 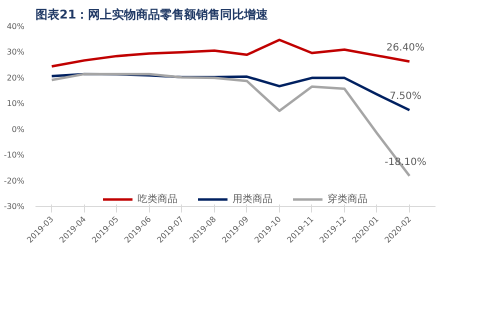 What do you see at coordinates (15, 103) in the screenshot?
I see `y-tick-label: 10%` at bounding box center [15, 103].